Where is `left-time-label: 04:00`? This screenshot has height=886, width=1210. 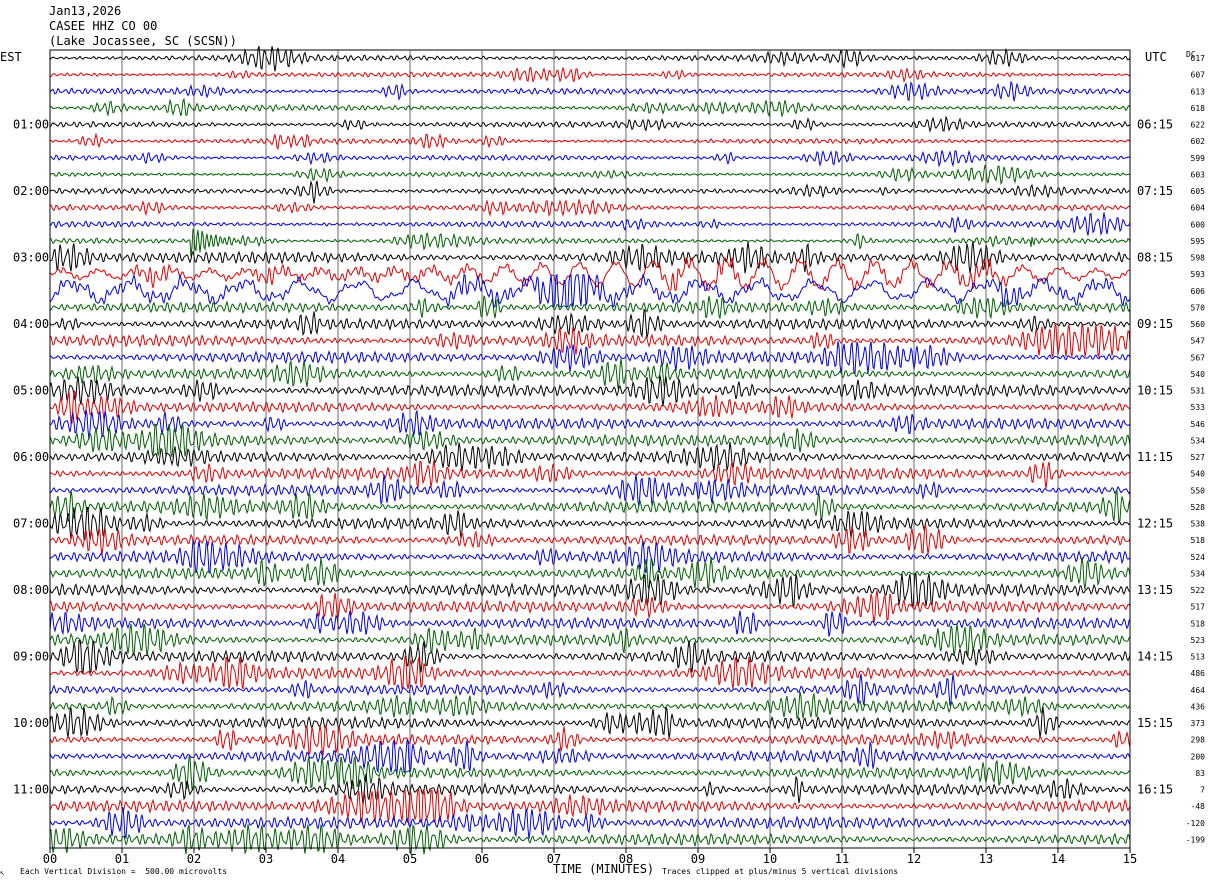 left-time-label: 04:00 is located at coordinates (31, 324).